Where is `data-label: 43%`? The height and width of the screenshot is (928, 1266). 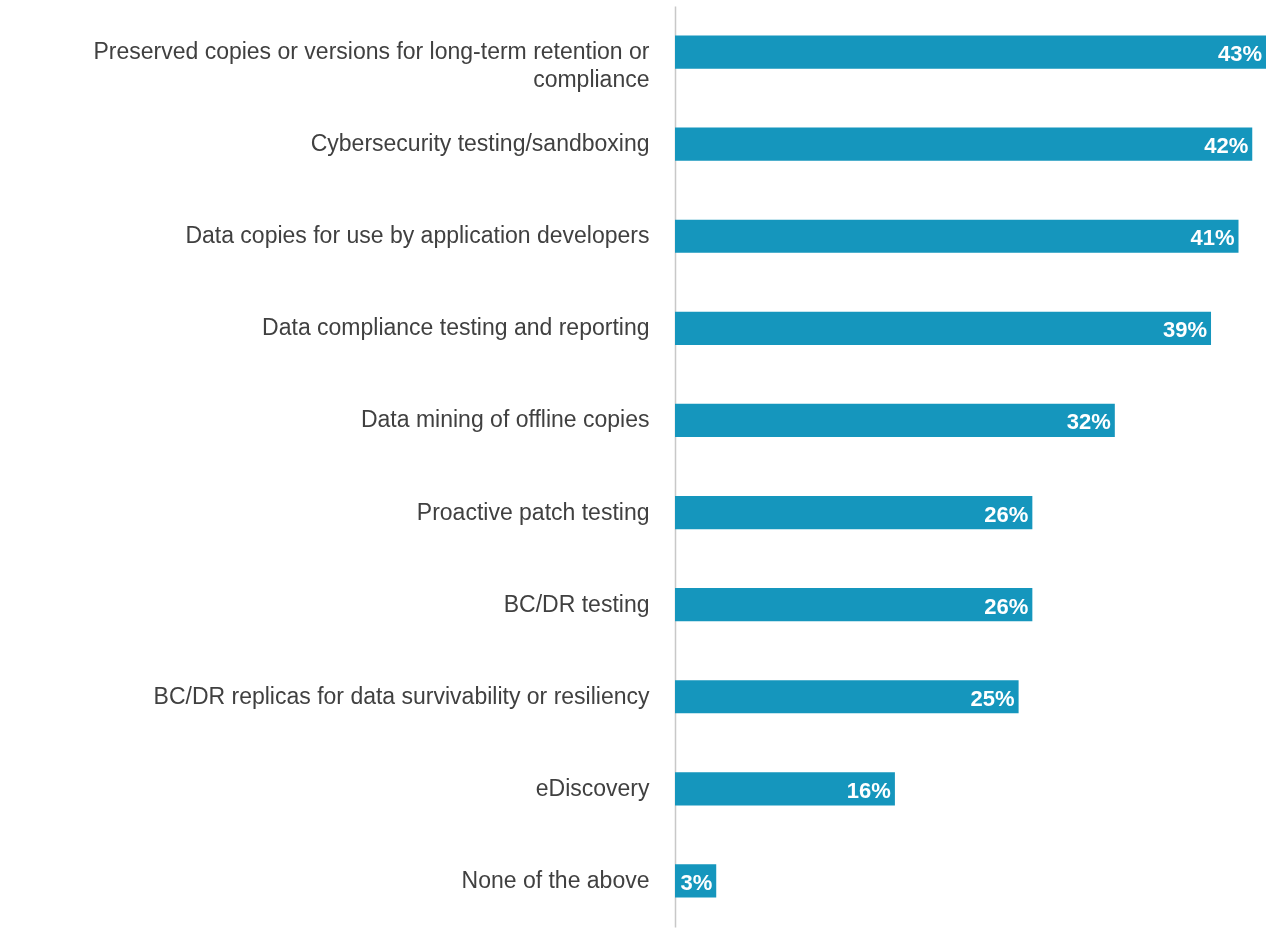 data-label: 43% is located at coordinates (1239, 54).